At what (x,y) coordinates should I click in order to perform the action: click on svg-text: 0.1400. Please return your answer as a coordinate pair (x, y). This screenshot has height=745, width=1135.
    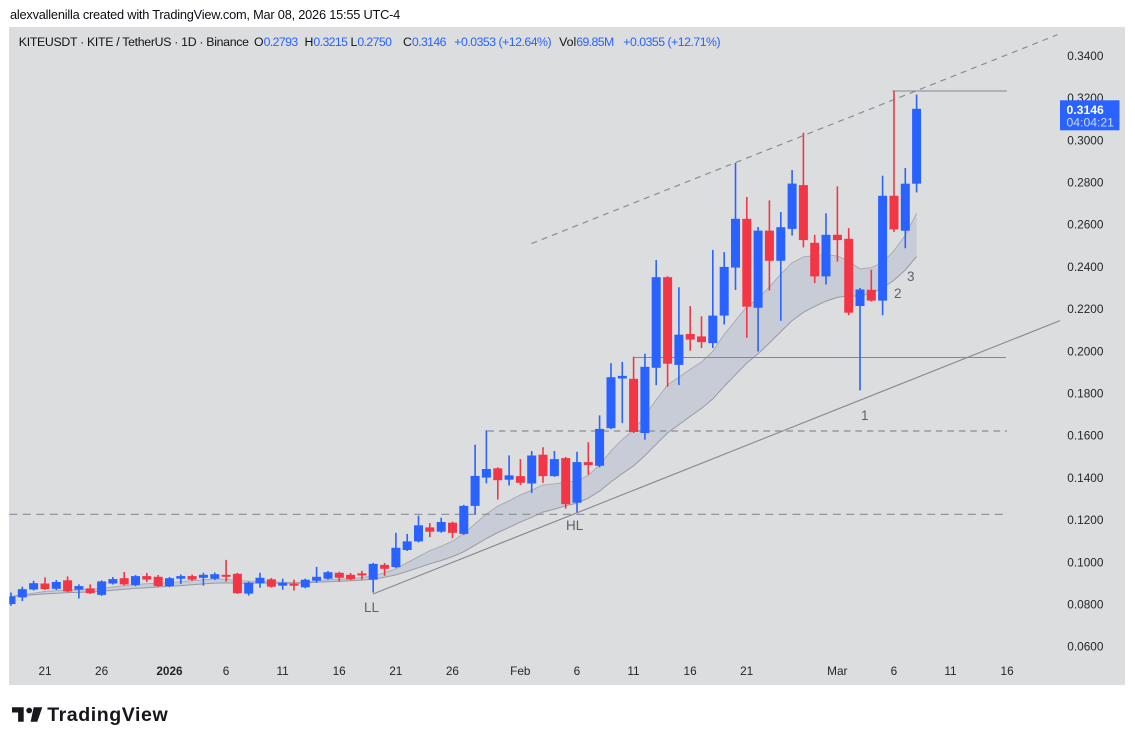
    Looking at the image, I should click on (1085, 478).